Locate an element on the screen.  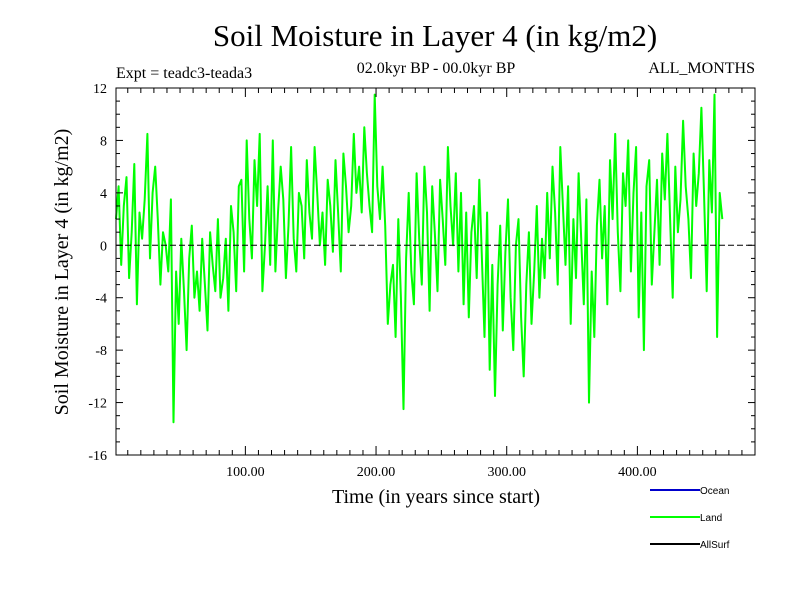
x-tick-label: 100.00 is located at coordinates (245, 472).